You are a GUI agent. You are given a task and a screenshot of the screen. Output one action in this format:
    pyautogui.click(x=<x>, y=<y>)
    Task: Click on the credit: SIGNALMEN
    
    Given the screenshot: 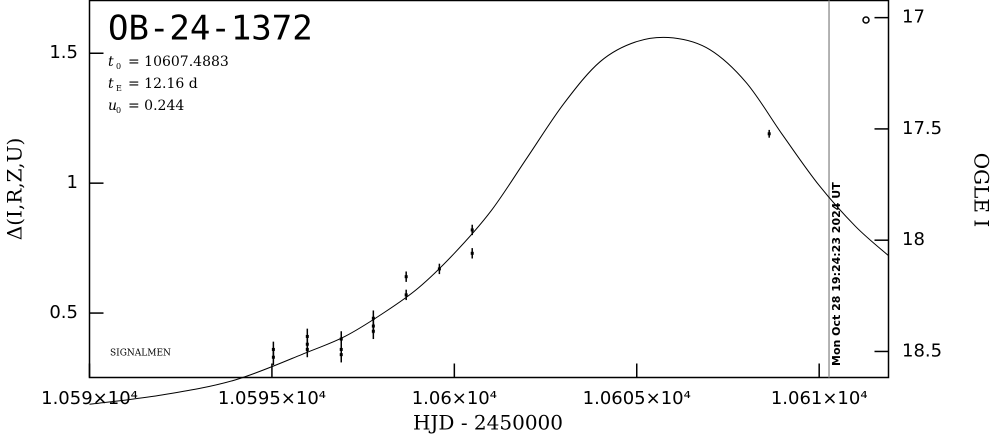 What is the action you would take?
    pyautogui.click(x=140, y=354)
    